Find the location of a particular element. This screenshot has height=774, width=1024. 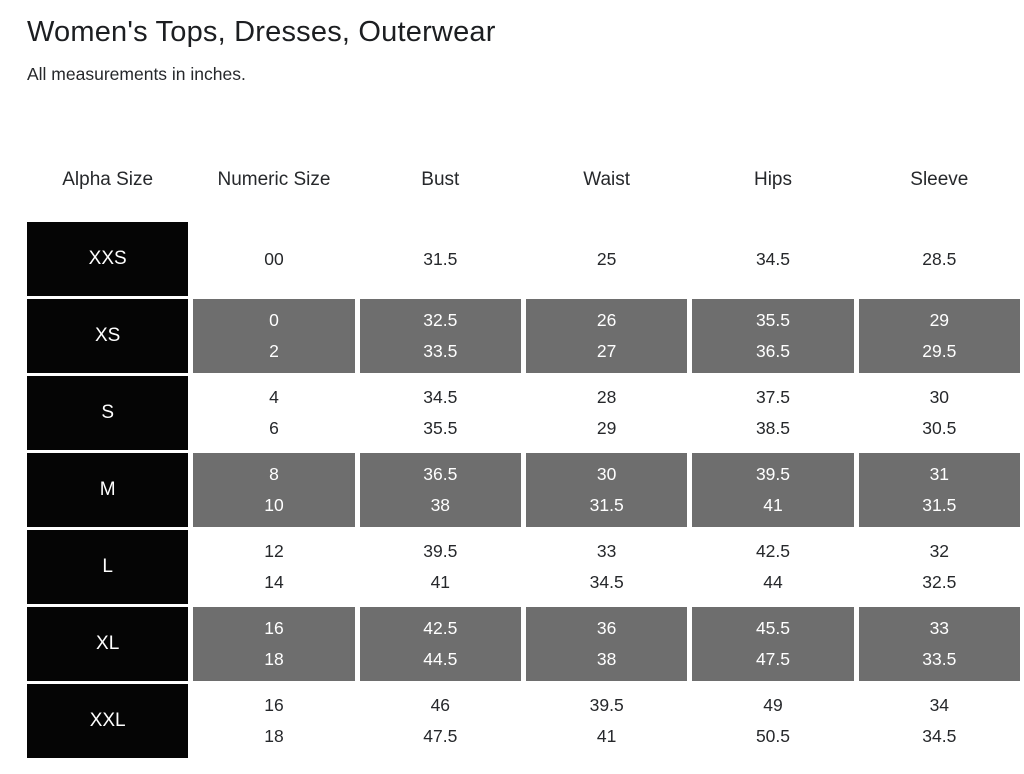

alpha-size-cell: M is located at coordinates (108, 490).